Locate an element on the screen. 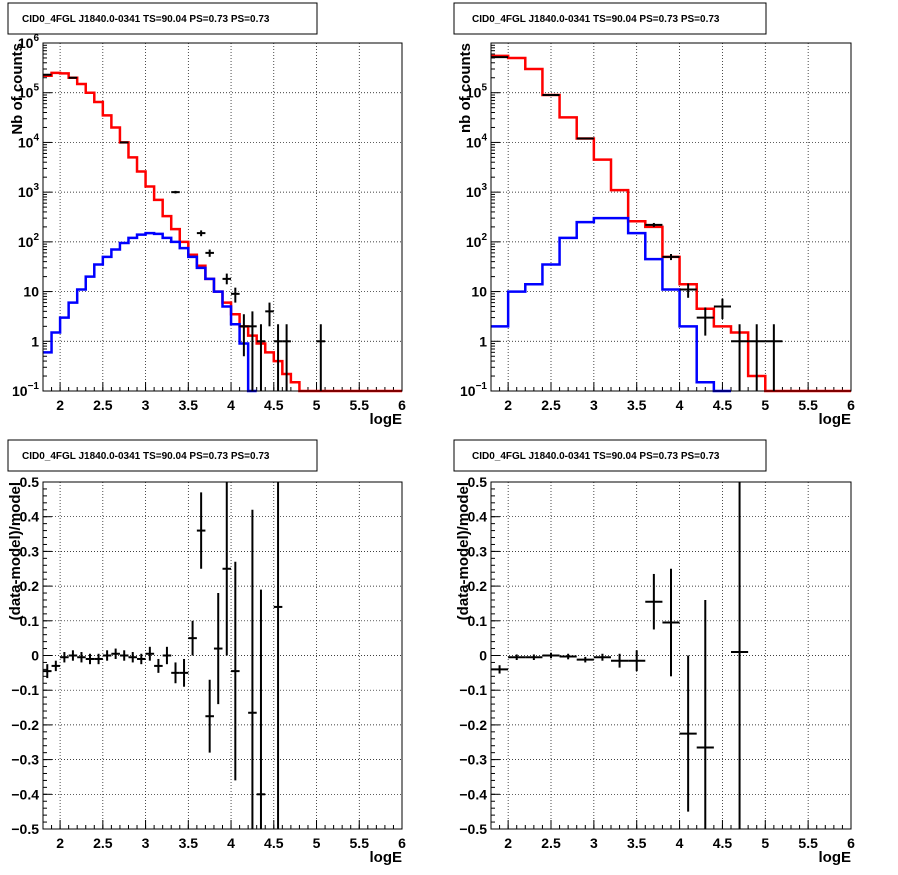 Image resolution: width=898 pixels, height=875 pixels. title-box is located at coordinates (610, 455).